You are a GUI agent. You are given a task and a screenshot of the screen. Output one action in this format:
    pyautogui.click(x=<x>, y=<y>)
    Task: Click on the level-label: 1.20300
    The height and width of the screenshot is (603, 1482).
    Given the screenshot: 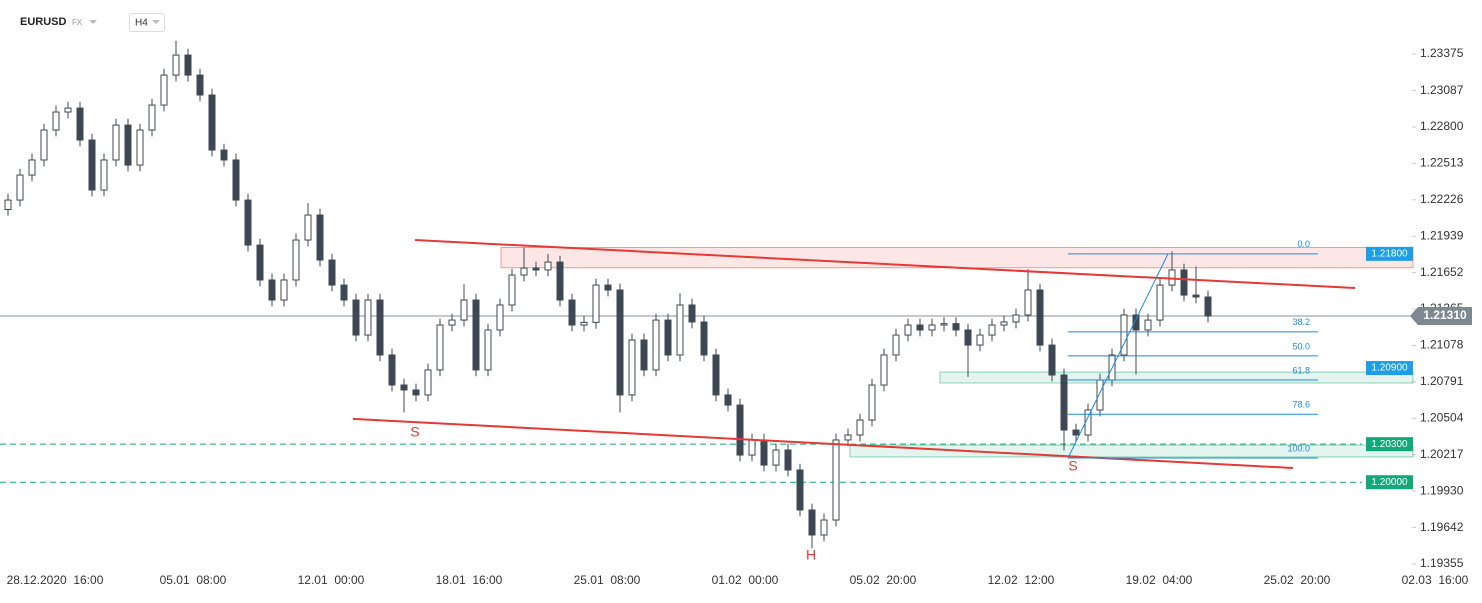 What is the action you would take?
    pyautogui.click(x=1389, y=444)
    